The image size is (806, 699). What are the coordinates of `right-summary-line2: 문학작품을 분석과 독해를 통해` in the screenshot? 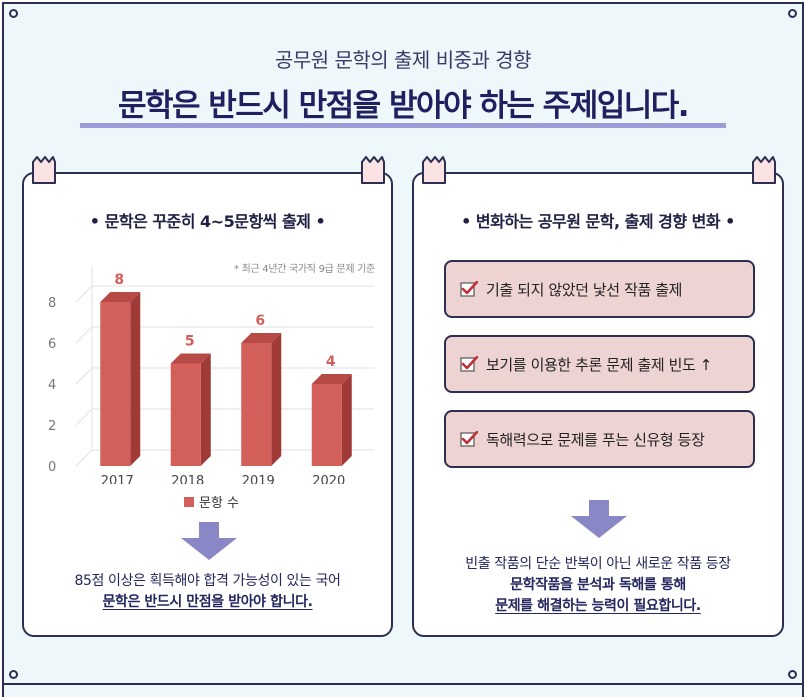 It's located at (598, 585).